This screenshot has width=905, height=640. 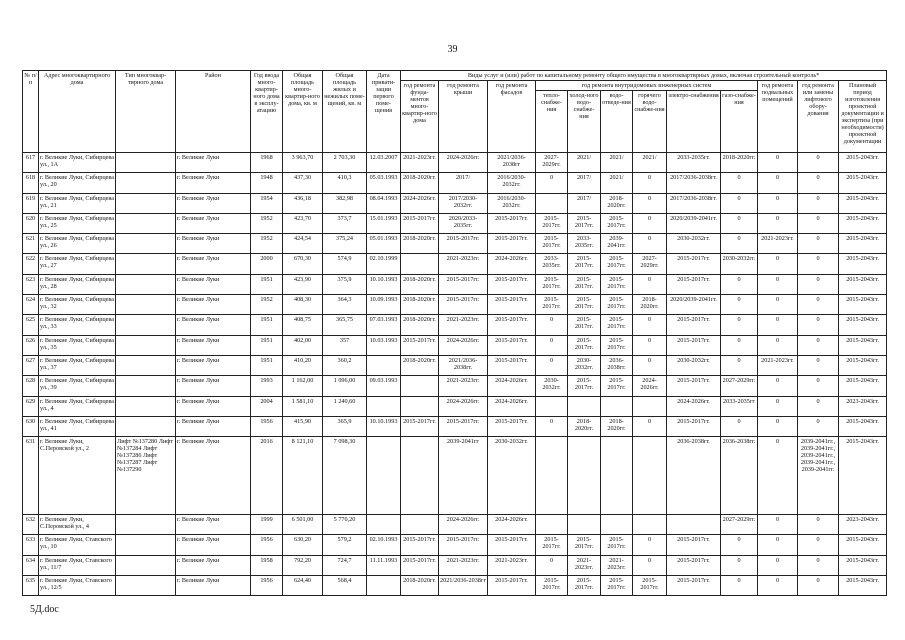 What do you see at coordinates (30, 284) in the screenshot?
I see `cell-num: 623` at bounding box center [30, 284].